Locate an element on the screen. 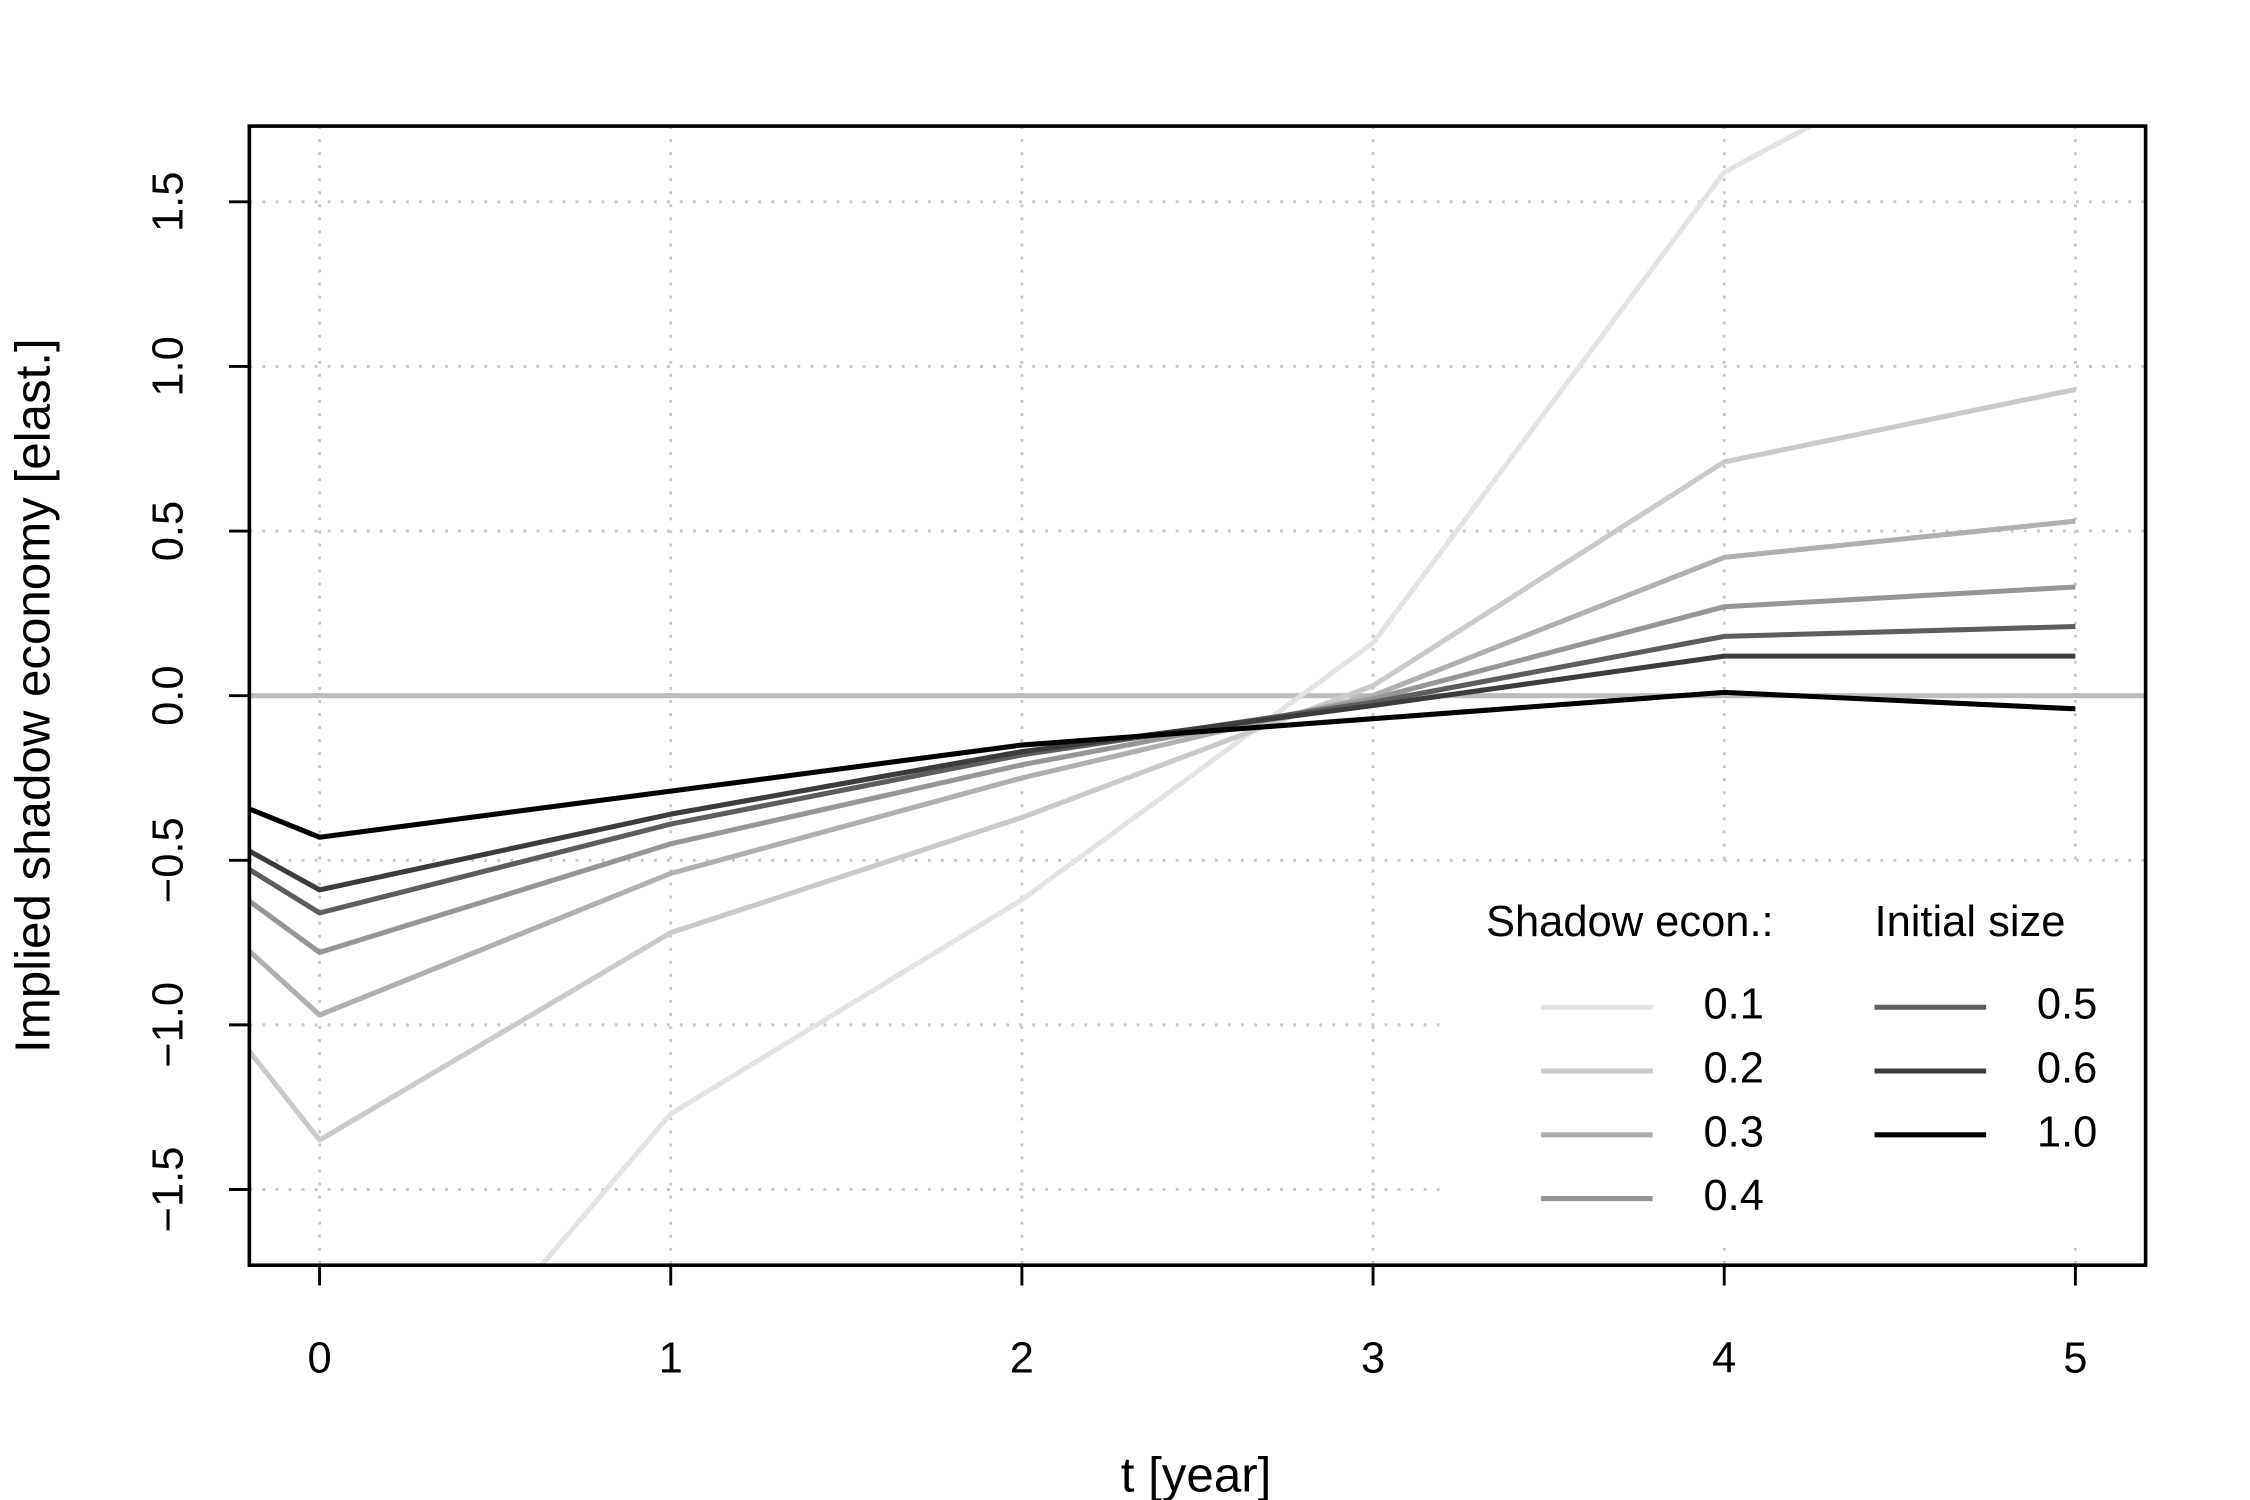 The image size is (2250, 1500). legend-label: 1.0 is located at coordinates (2067, 1132).